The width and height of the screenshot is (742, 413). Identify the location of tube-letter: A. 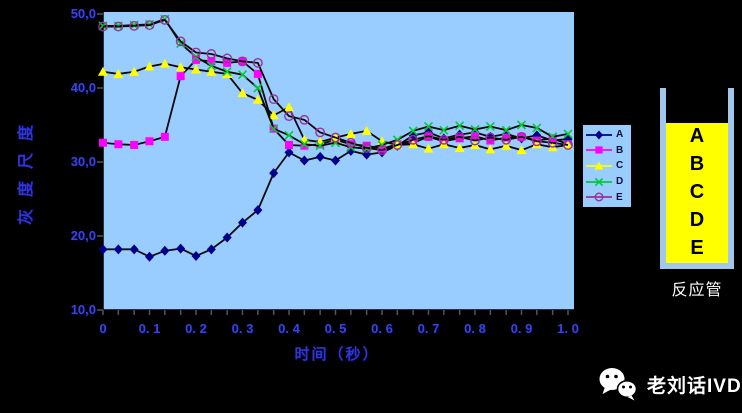
(697, 136).